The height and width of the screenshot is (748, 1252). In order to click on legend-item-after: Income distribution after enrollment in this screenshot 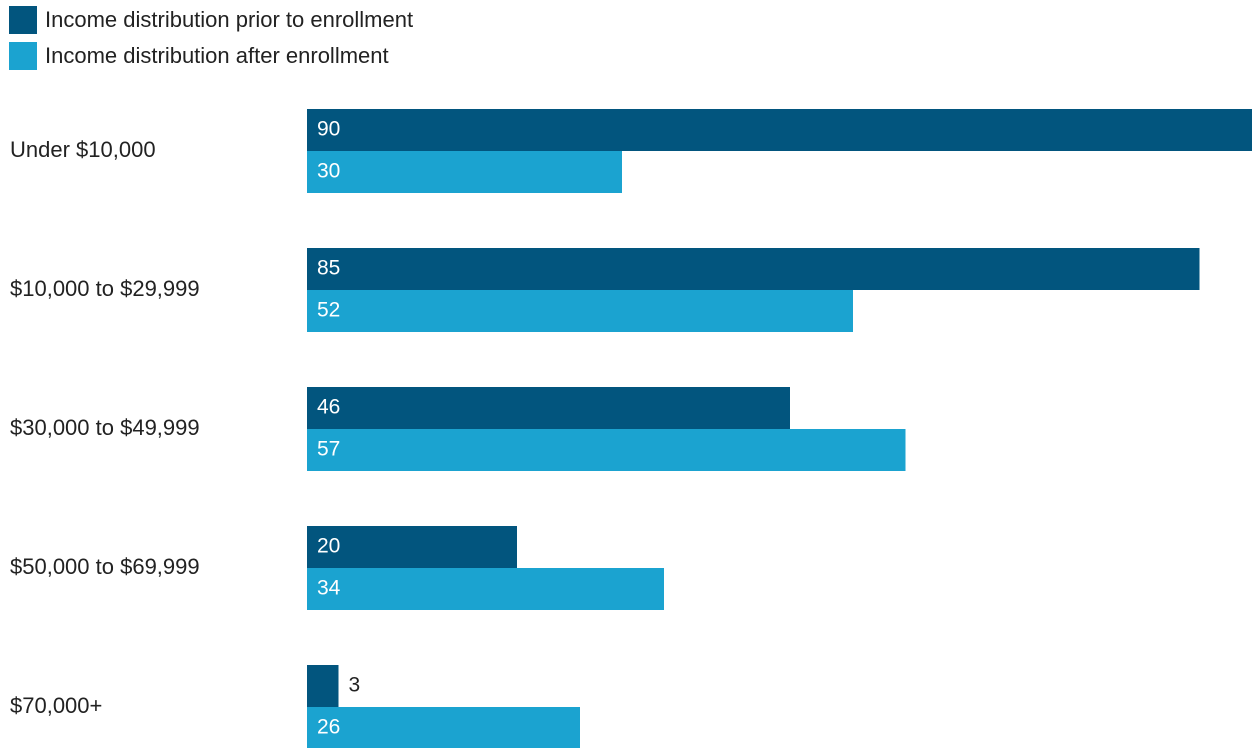, I will do `click(211, 56)`.